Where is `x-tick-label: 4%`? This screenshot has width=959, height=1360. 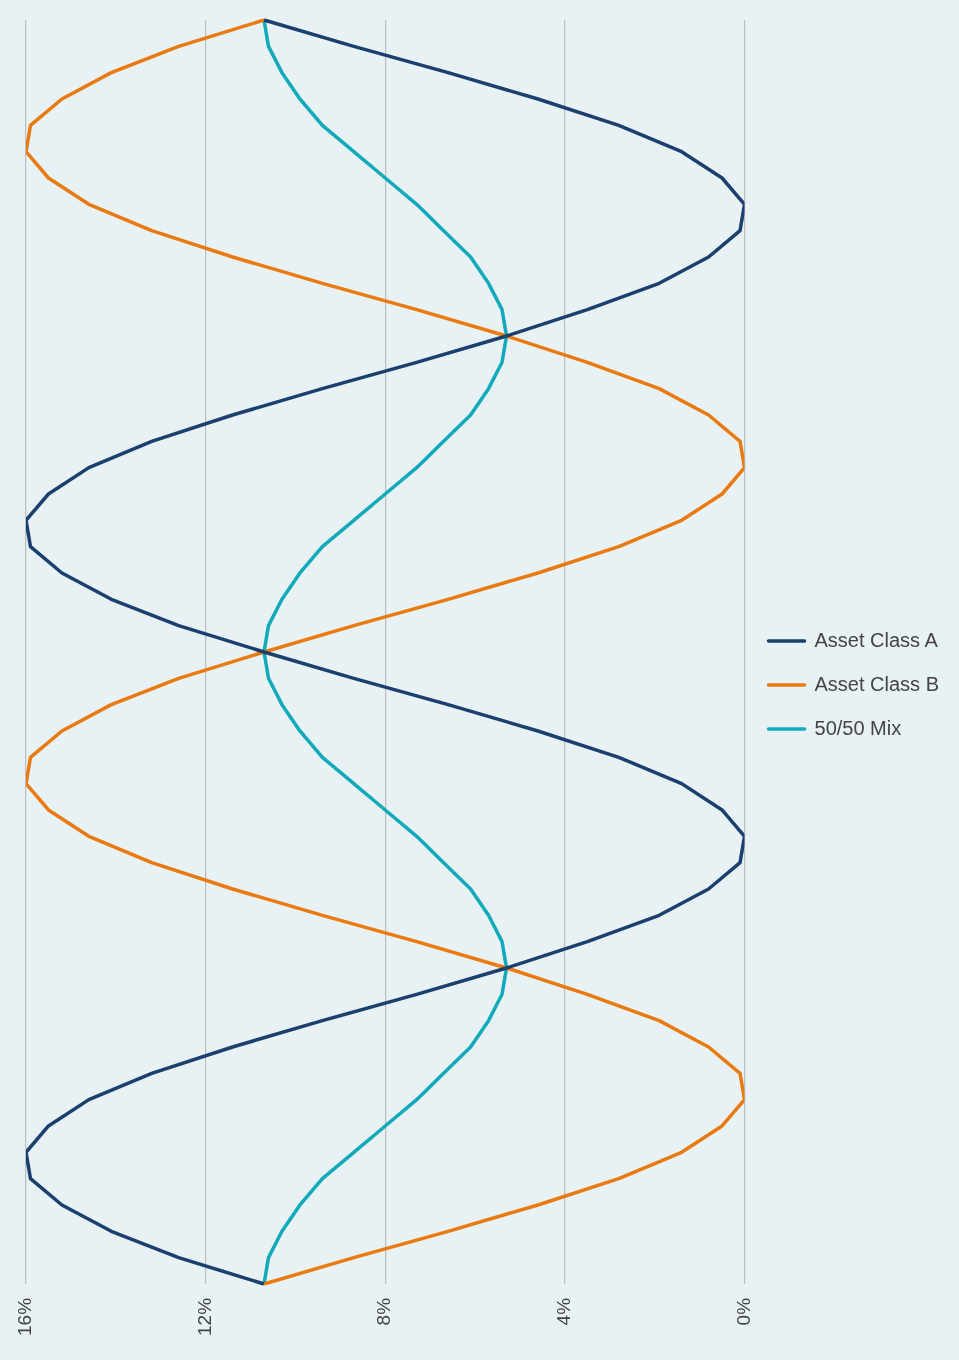
x-tick-label: 4% is located at coordinates (564, 1311).